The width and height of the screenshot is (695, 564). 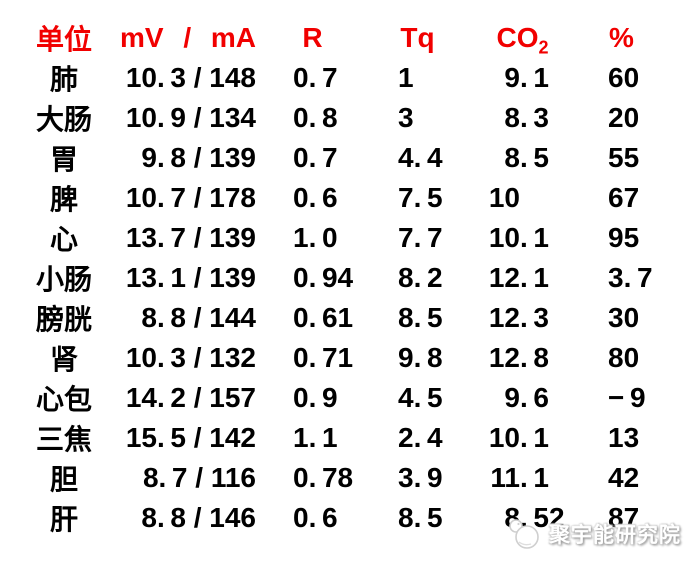 I want to click on r-value: 1. 0, so click(x=315, y=237).